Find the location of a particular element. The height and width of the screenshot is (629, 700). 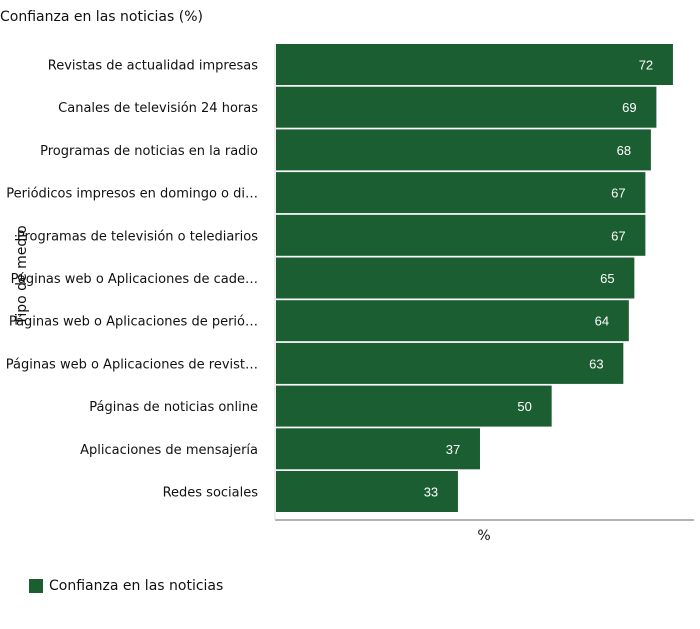

bar-value-label: 50 is located at coordinates (524, 406).